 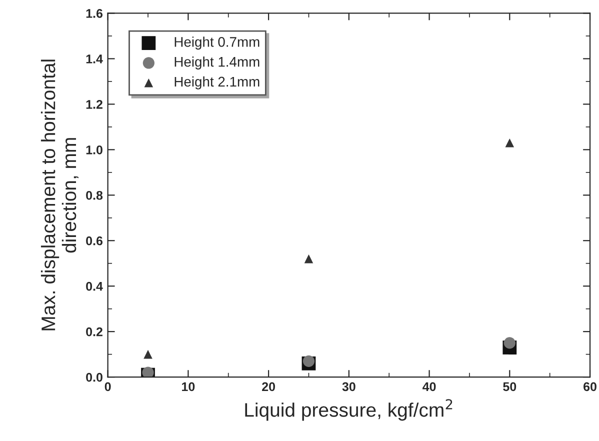 What do you see at coordinates (107, 387) in the screenshot?
I see `x-tick-label: 0` at bounding box center [107, 387].